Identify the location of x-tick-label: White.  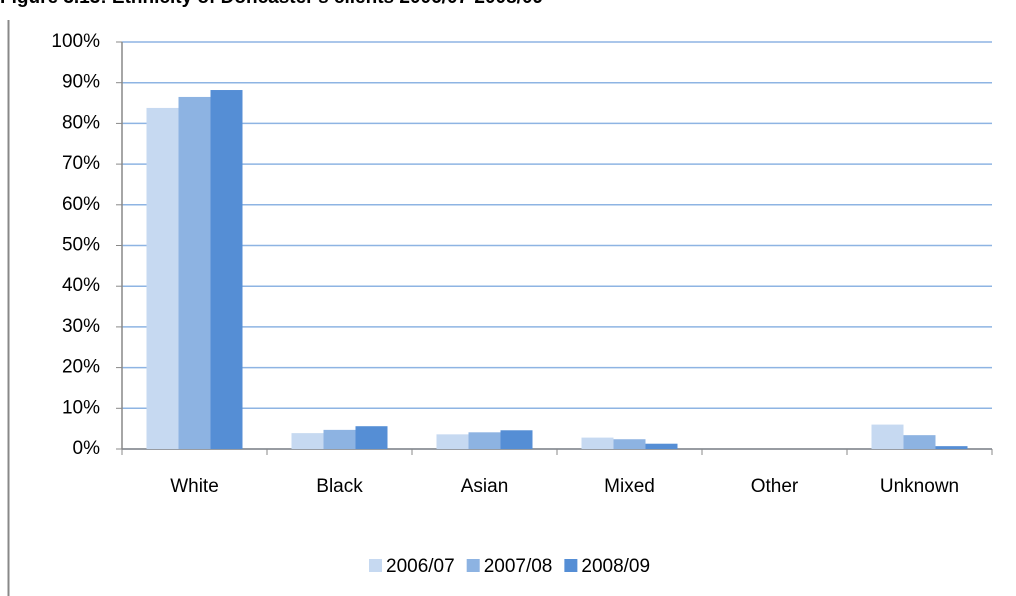
(194, 486).